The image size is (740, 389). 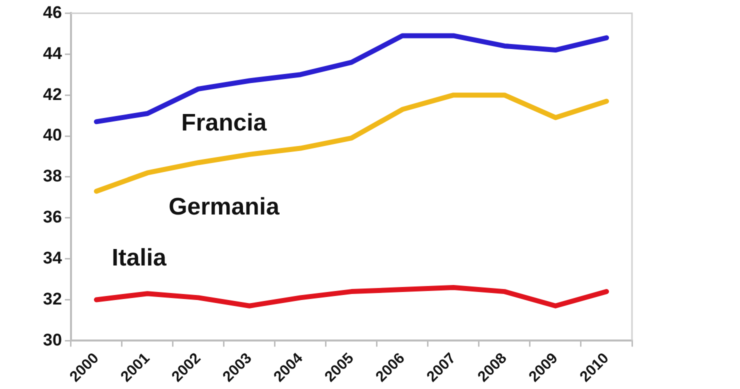 I want to click on y-tick-label: 46, so click(x=52, y=12).